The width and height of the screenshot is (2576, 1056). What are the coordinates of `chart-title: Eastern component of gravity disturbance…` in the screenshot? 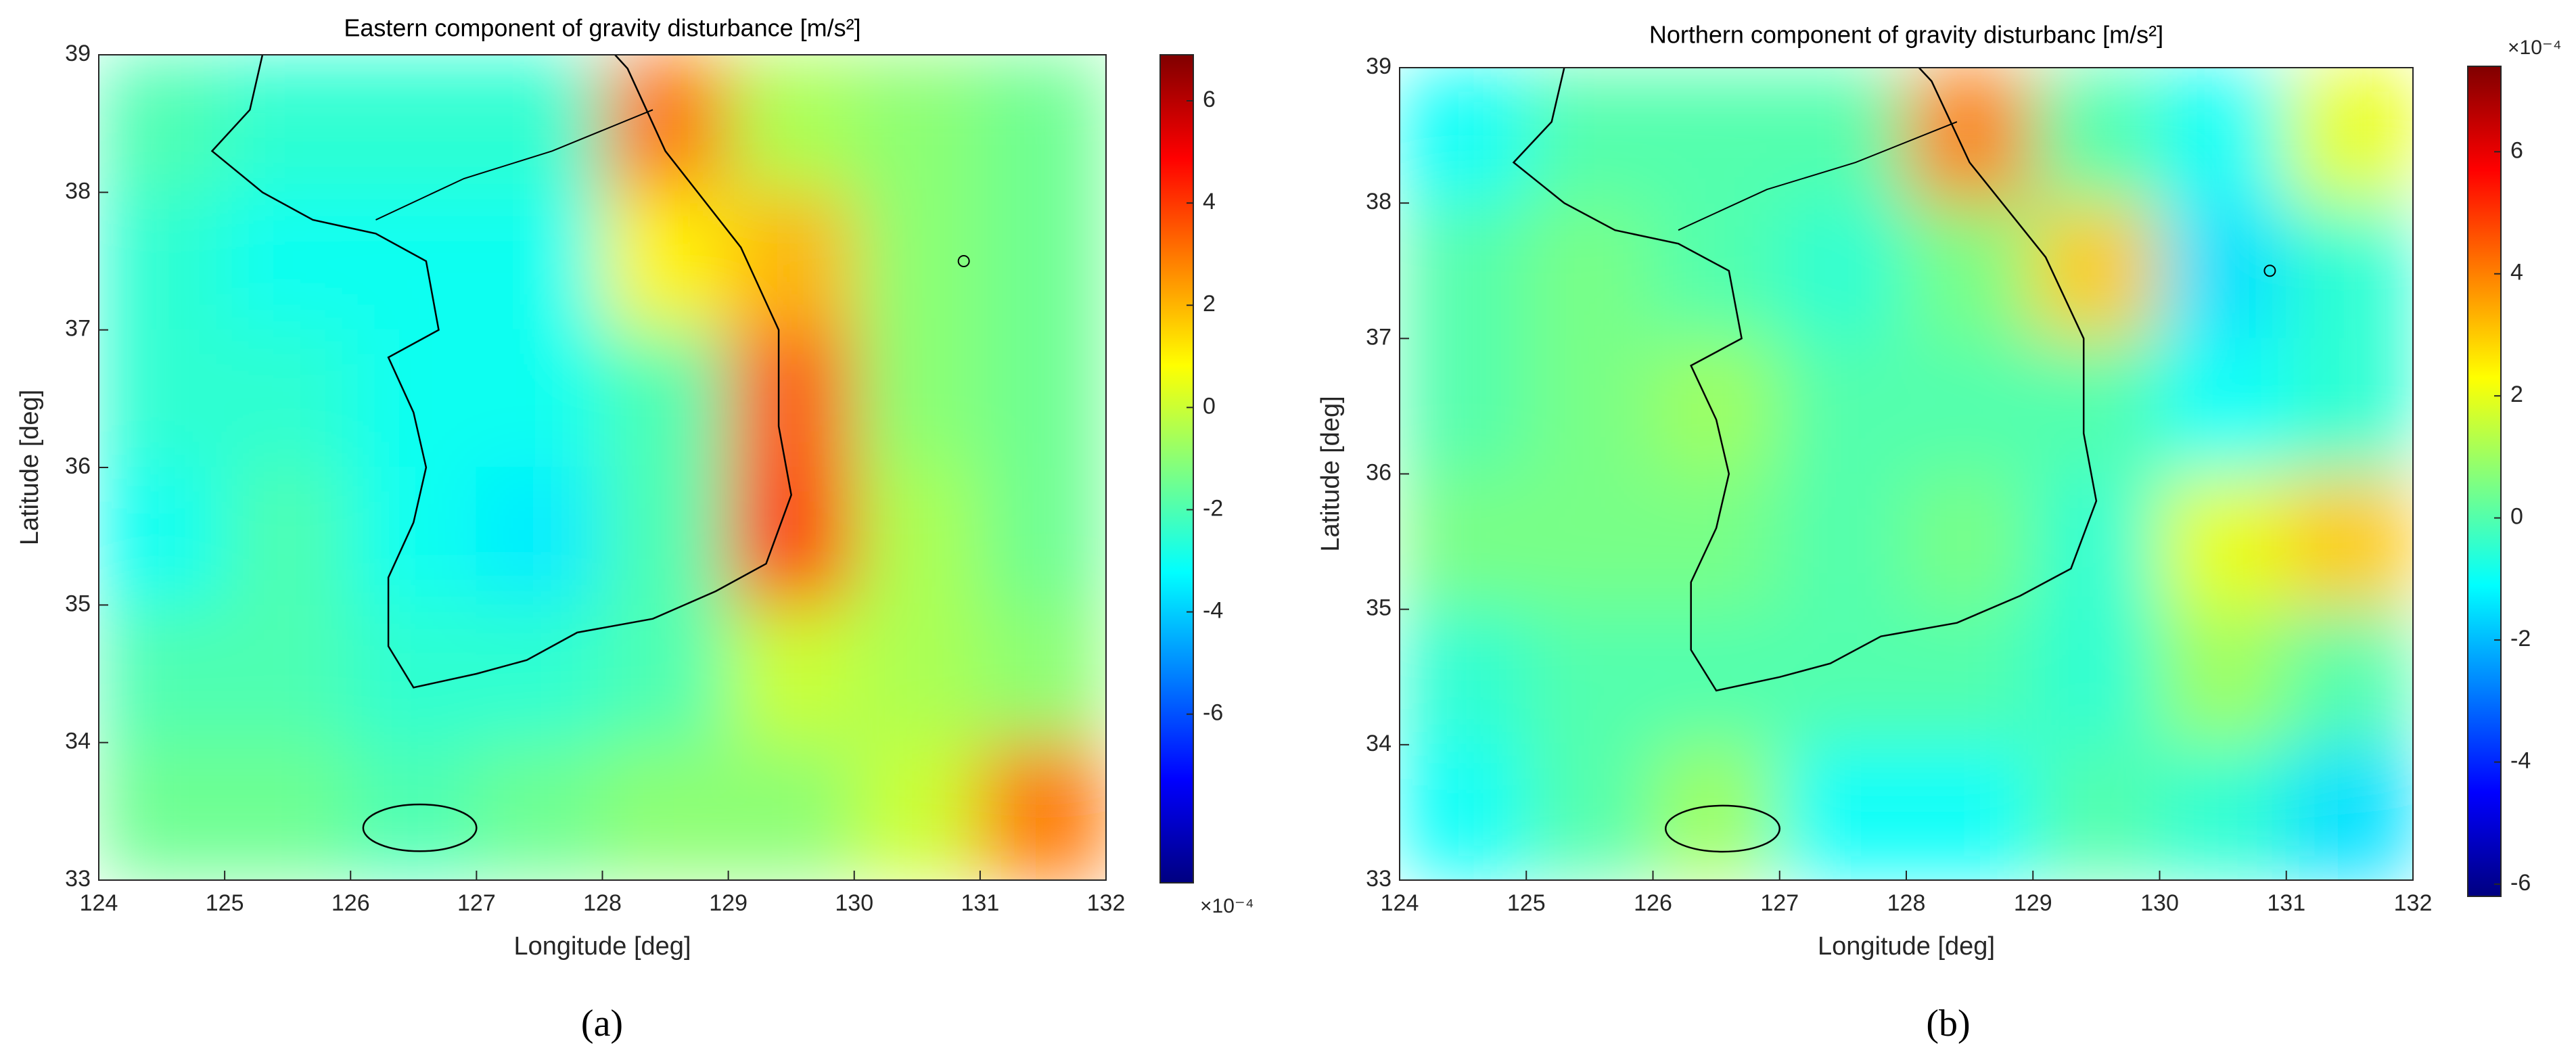 It's located at (602, 28).